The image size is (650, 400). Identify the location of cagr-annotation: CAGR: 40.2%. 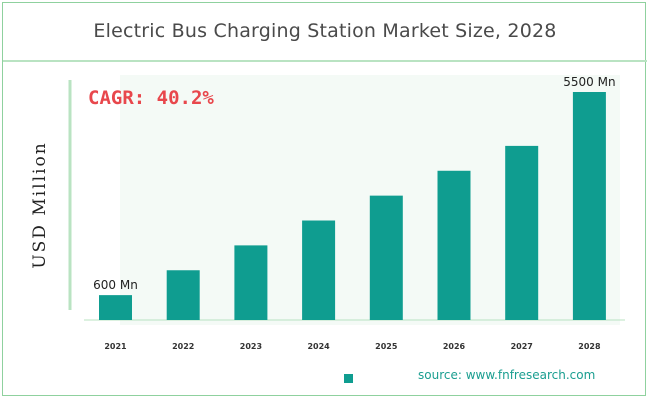
(151, 98).